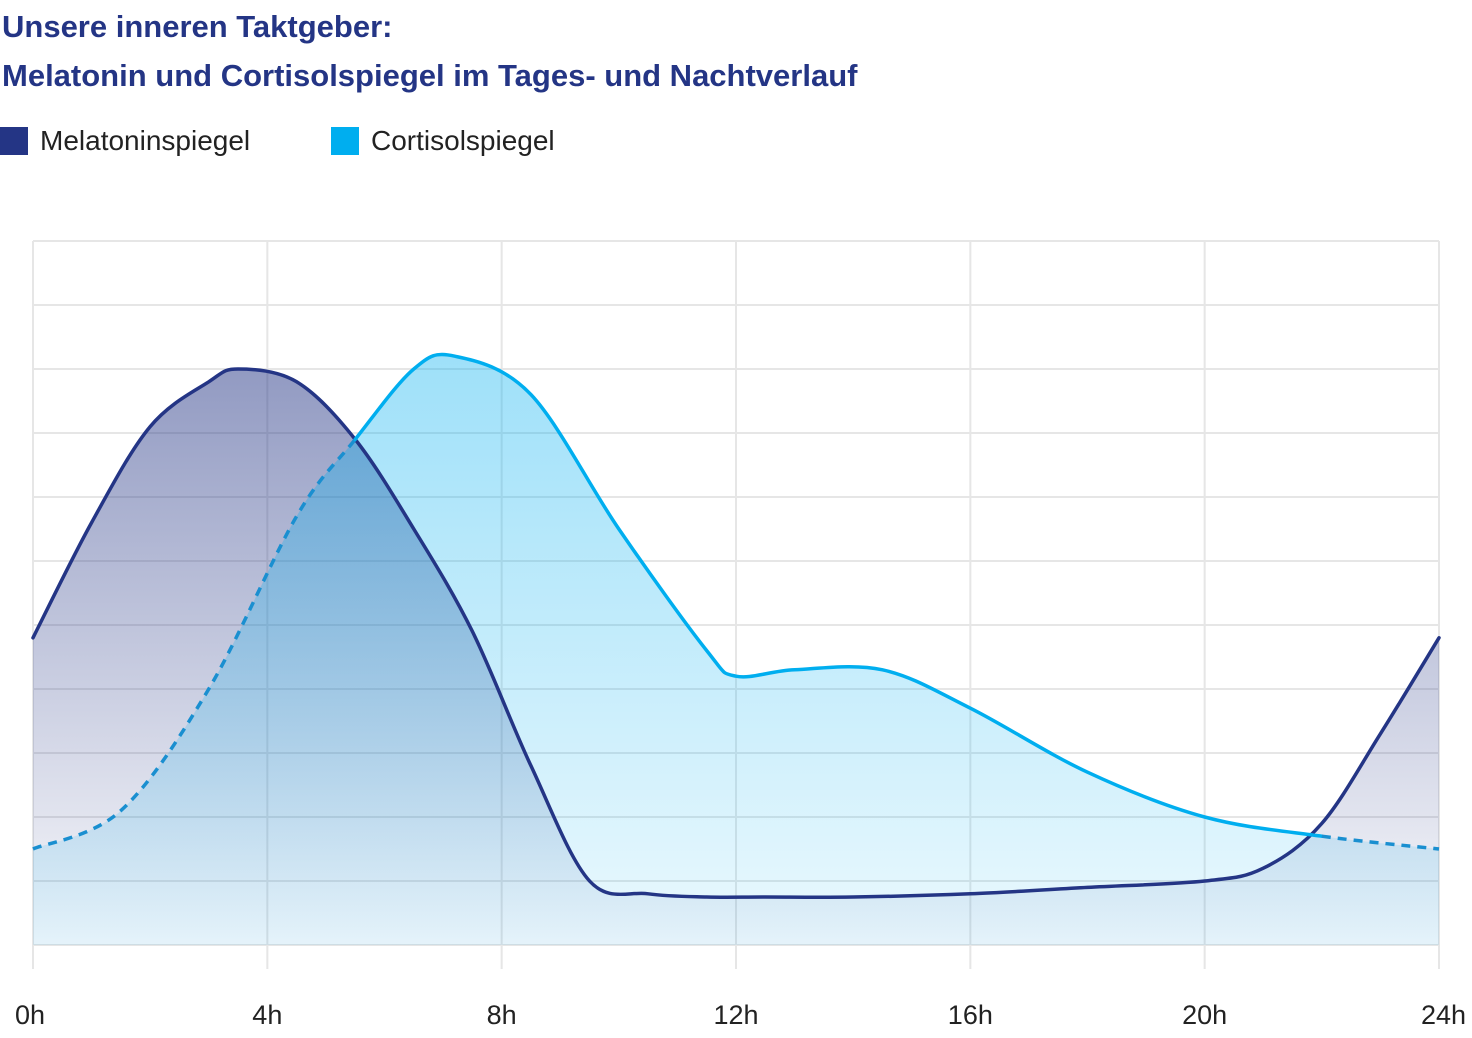  I want to click on x-tick-label: 8h, so click(502, 1015).